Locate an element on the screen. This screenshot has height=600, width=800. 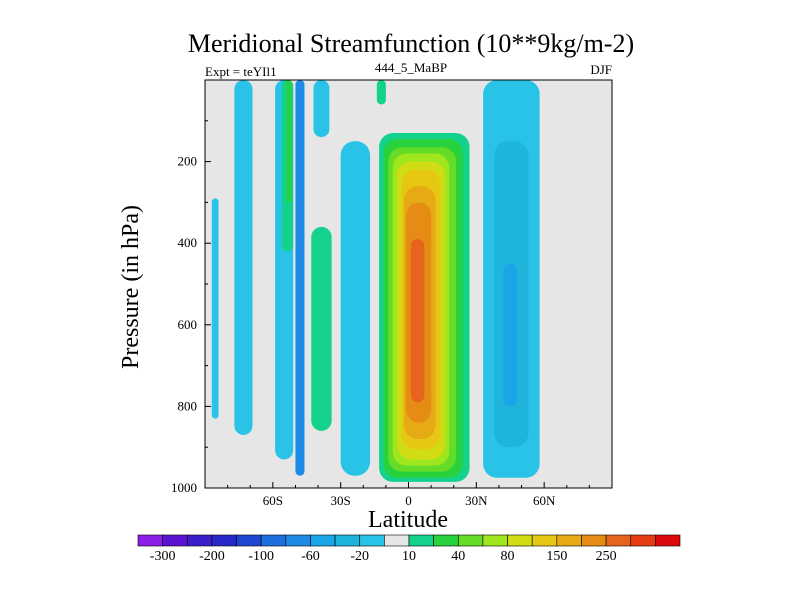
subtitle-left: Expt = teYIl1 is located at coordinates (241, 71).